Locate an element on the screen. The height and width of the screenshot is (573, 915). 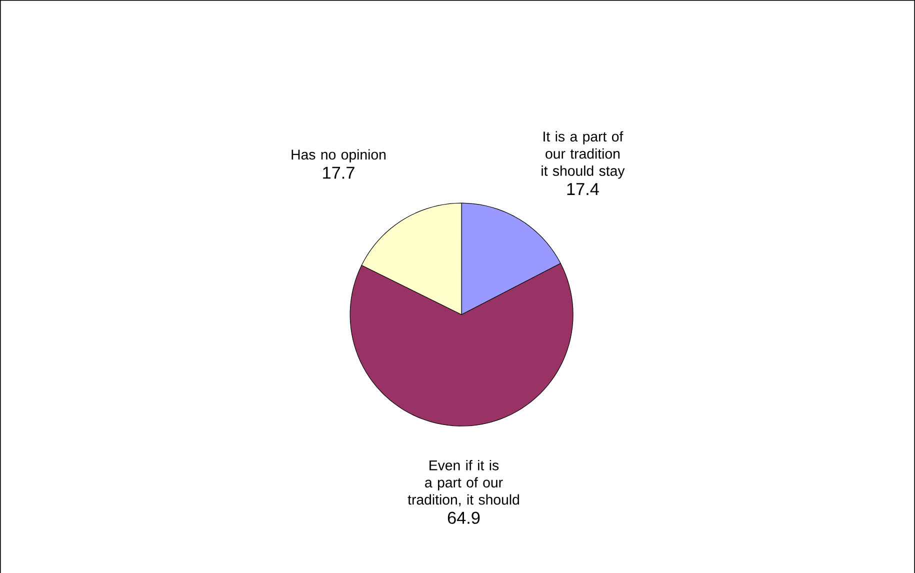
data-label: 17.7 is located at coordinates (338, 172).